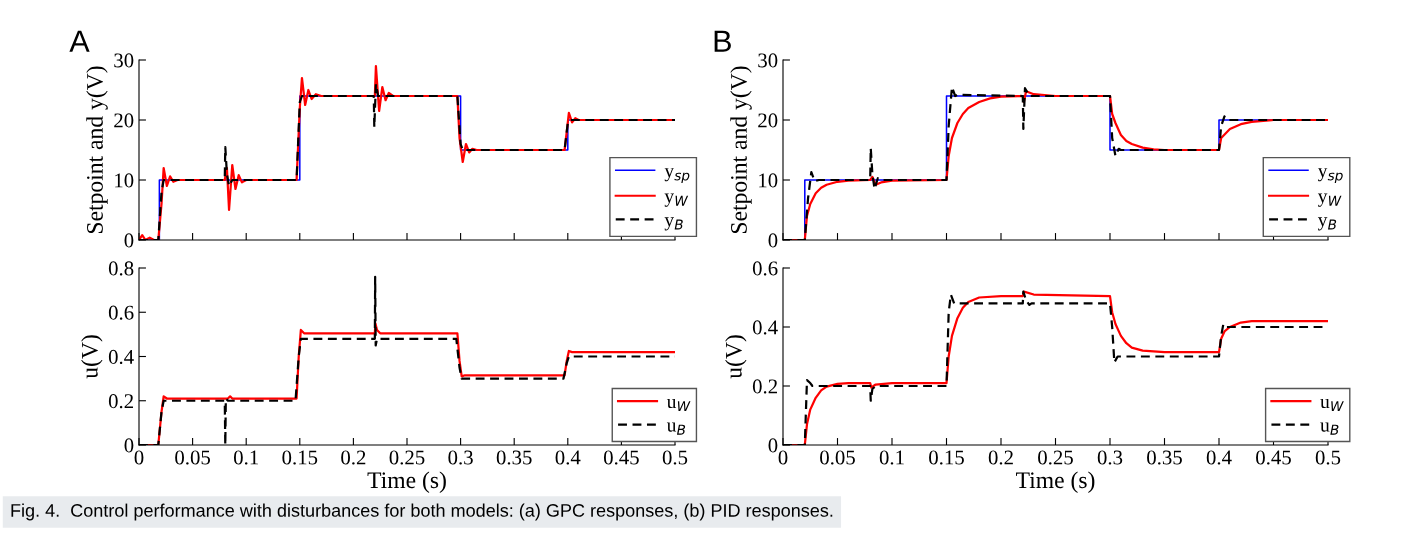  I want to click on caption: Fig. 4. Control performance with disturbances for both models: (a) GPC responses, (b) PID responses., so click(422, 512).